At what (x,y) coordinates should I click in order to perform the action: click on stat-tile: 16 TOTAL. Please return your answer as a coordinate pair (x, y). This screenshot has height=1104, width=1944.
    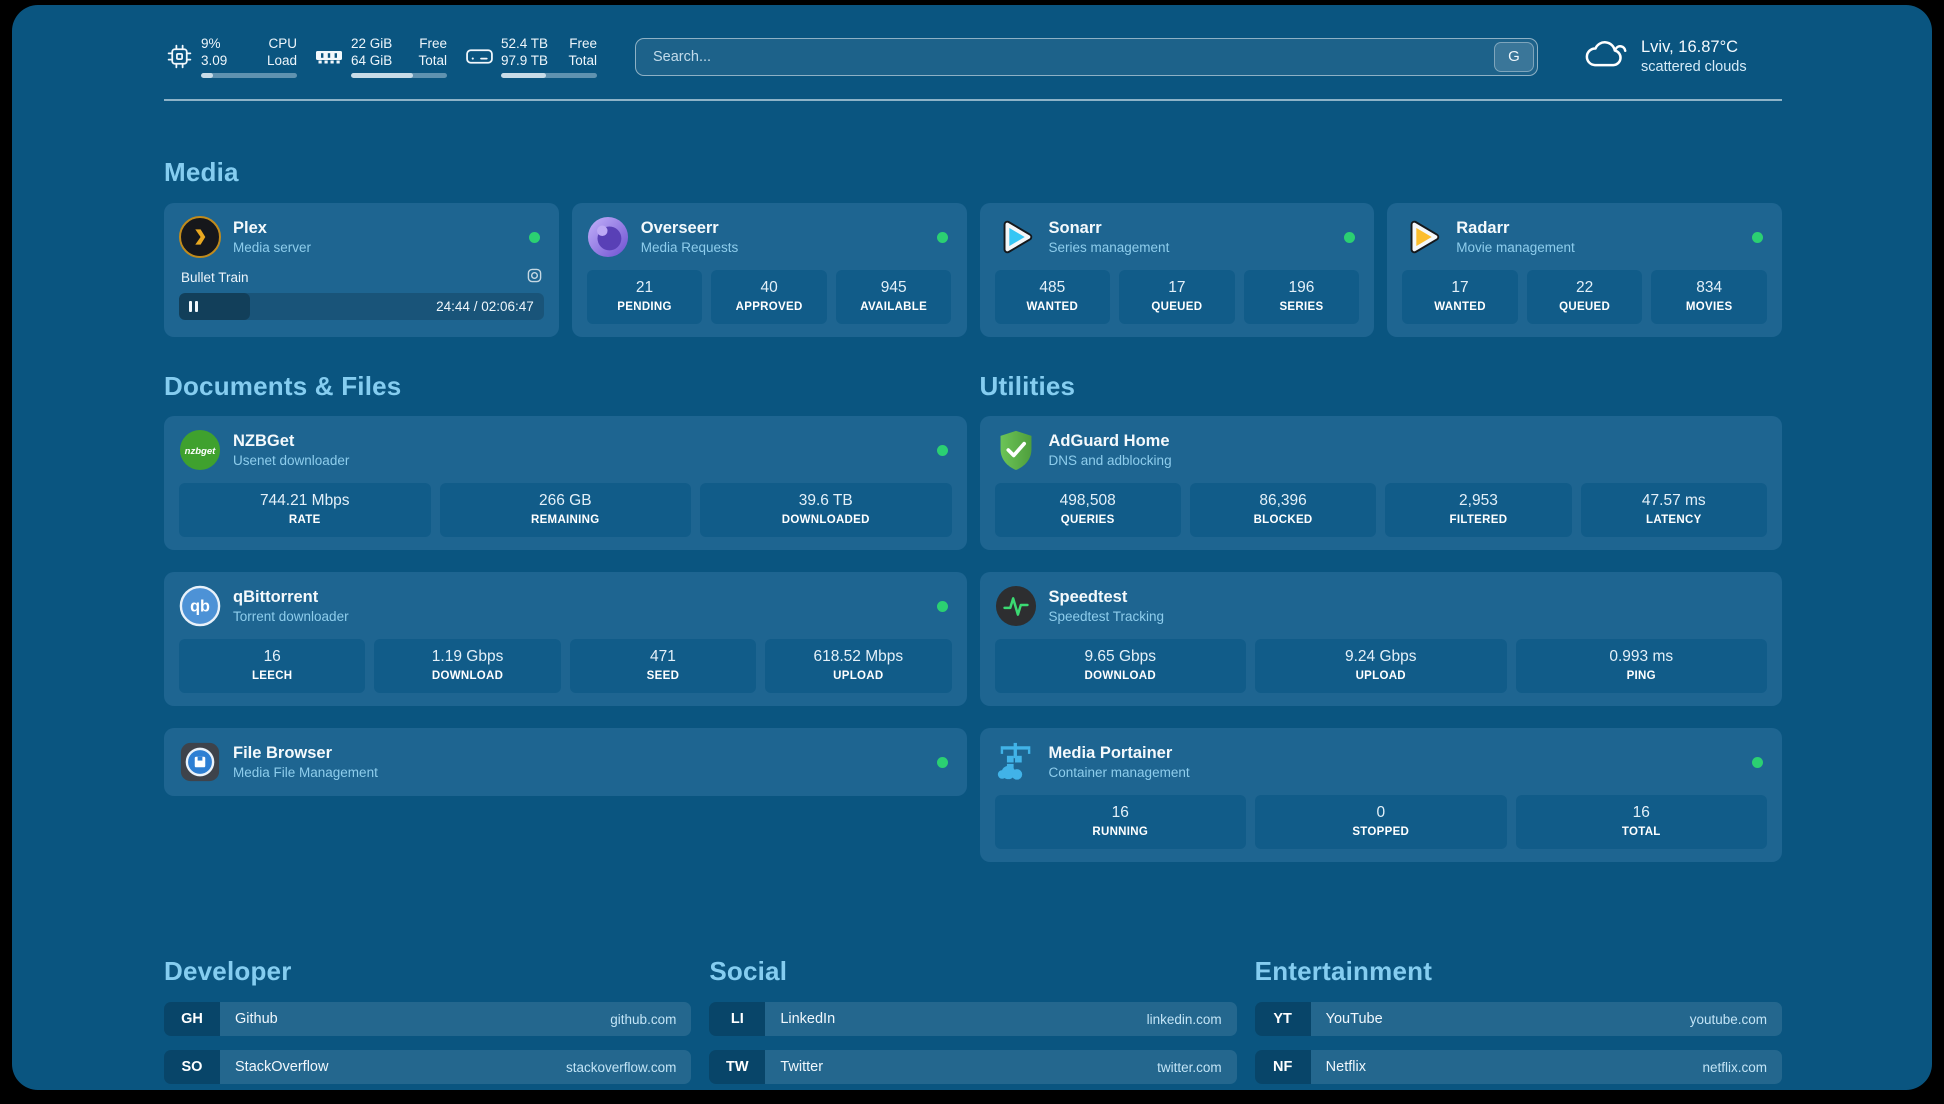
    Looking at the image, I should click on (1641, 822).